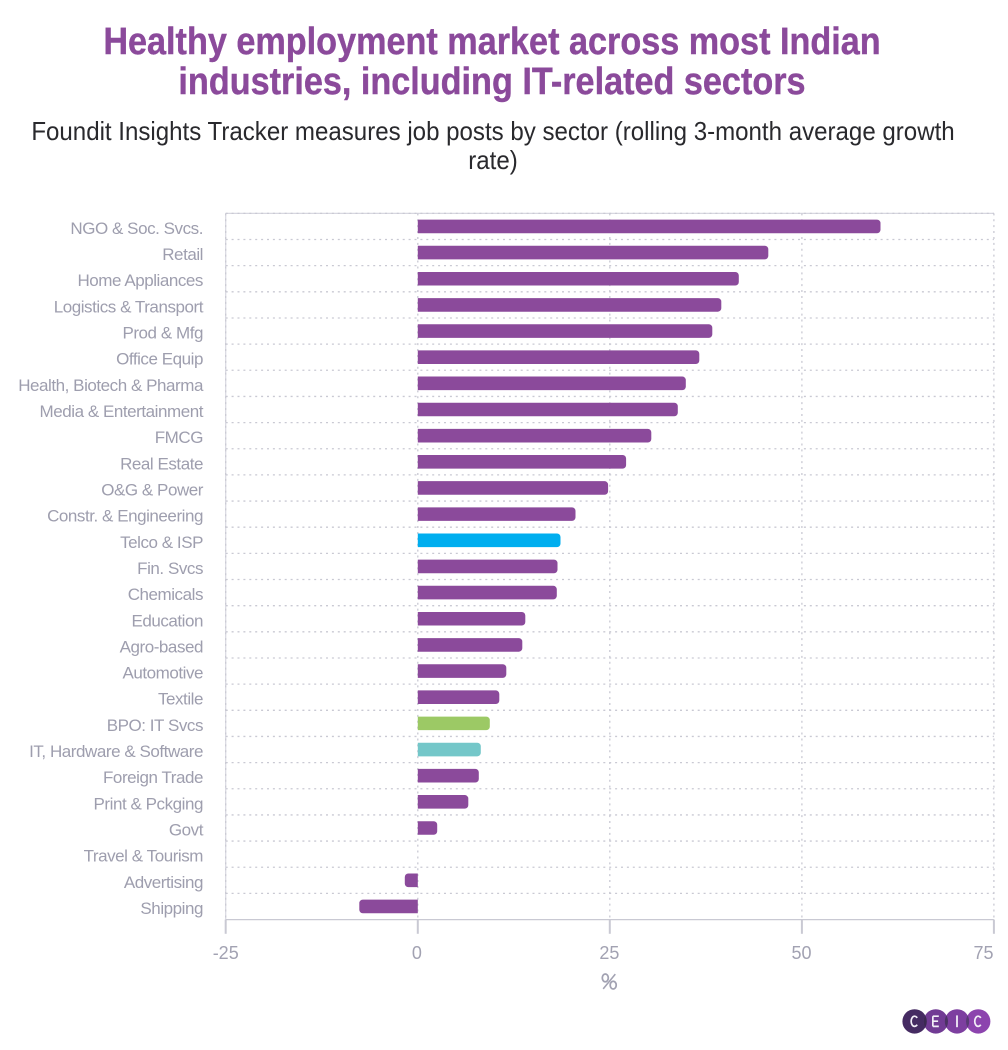 The height and width of the screenshot is (1050, 1008). I want to click on svg-text: Fin. Svcs, so click(170, 568).